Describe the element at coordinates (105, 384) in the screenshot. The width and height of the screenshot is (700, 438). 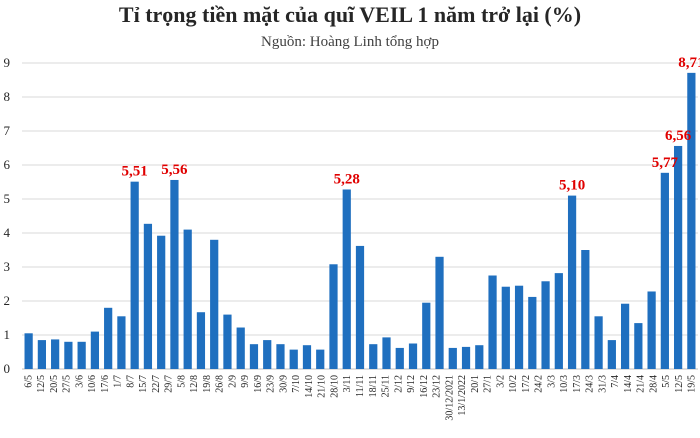
I see `x-tick-label: 17/6` at that location.